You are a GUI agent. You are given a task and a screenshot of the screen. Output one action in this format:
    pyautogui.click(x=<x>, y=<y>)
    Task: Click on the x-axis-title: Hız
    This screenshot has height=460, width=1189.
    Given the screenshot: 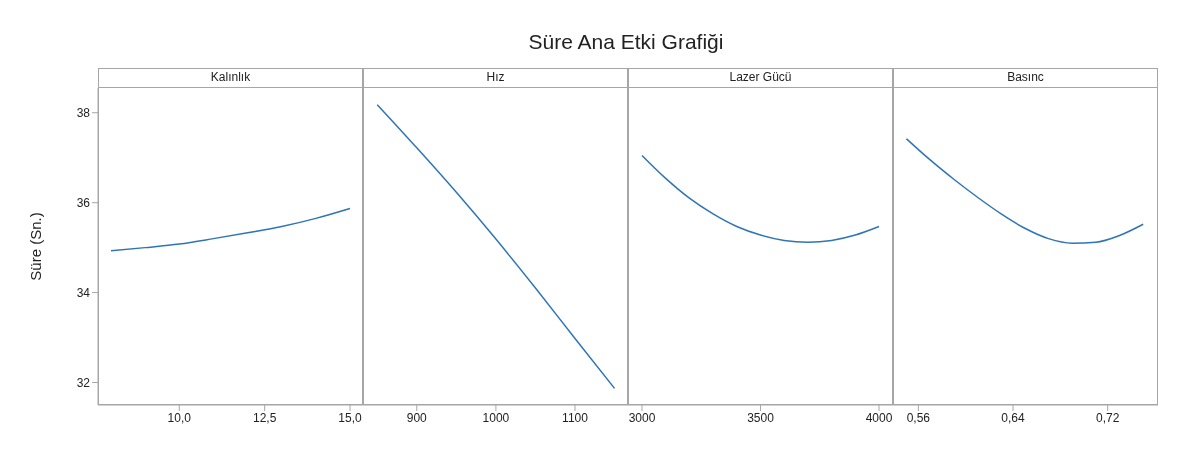 What is the action you would take?
    pyautogui.click(x=495, y=78)
    